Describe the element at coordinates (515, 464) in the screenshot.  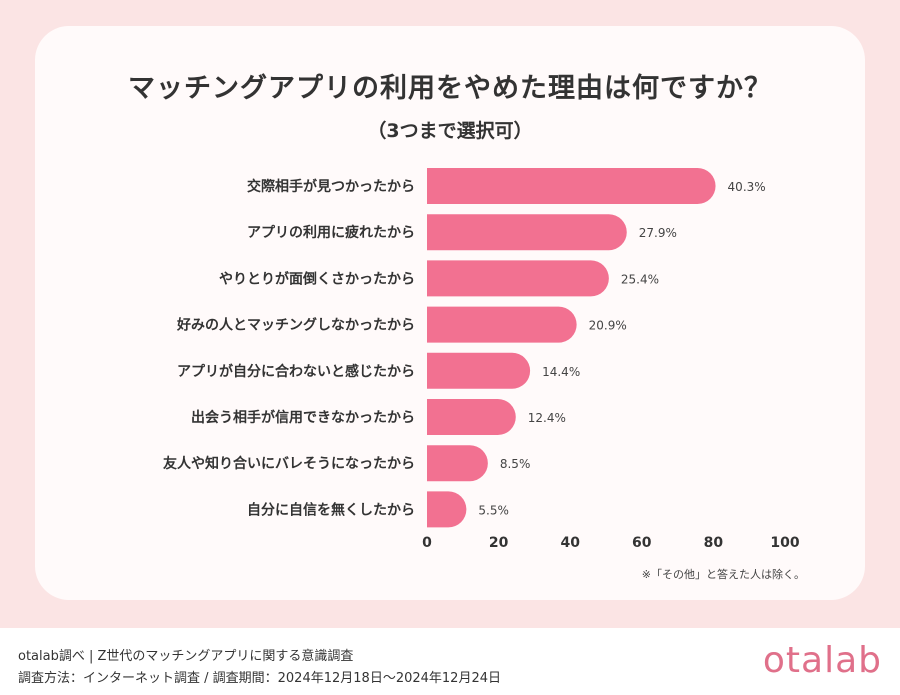
I see `value-label: 8.5%` at that location.